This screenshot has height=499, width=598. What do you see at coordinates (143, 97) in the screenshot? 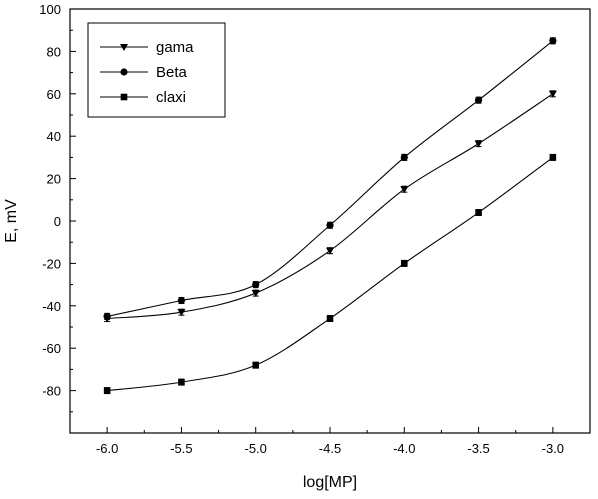
I see `legend-entry-claxi: claxi` at bounding box center [143, 97].